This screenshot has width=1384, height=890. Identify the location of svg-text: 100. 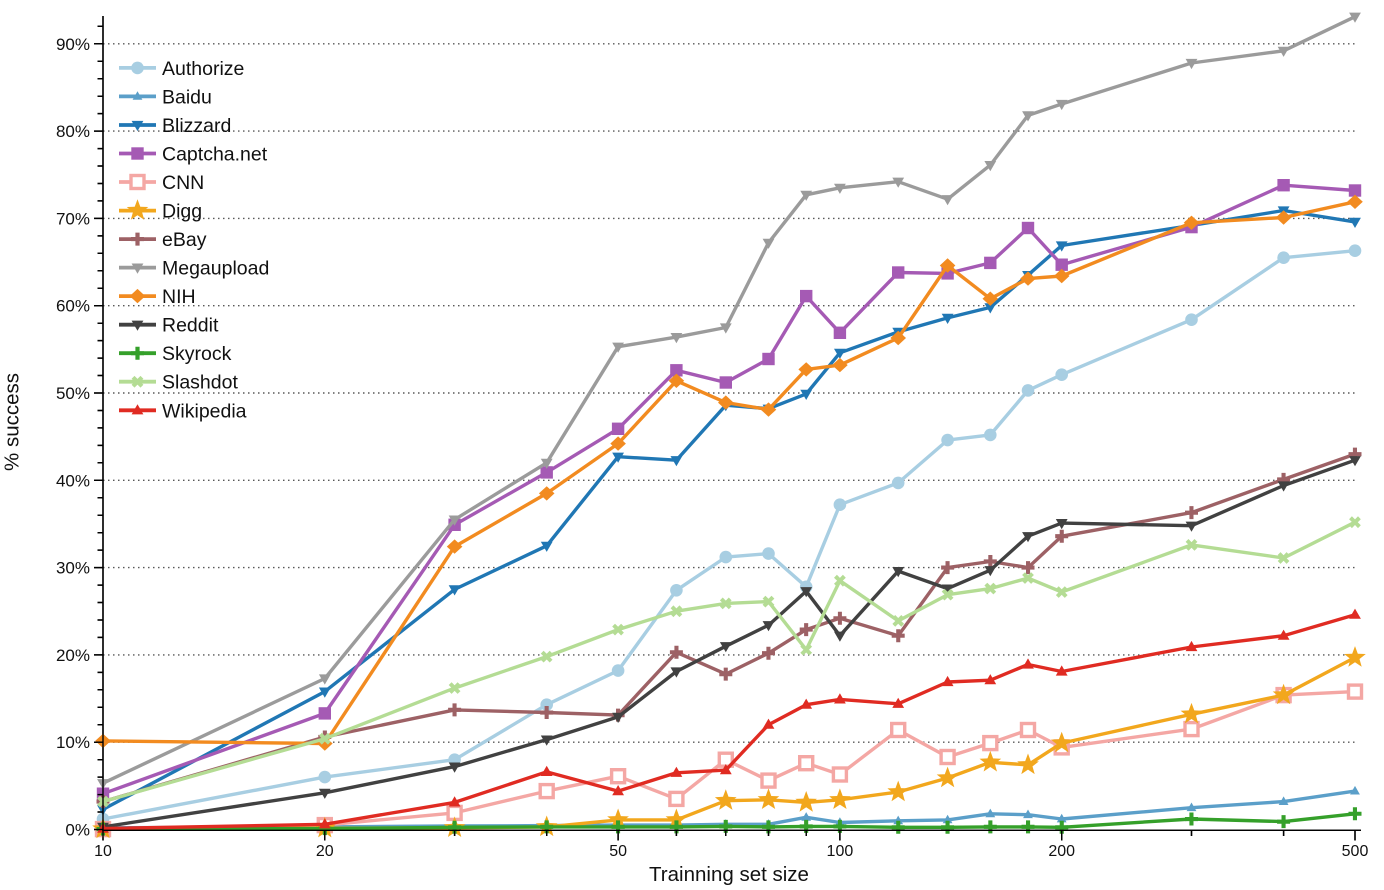
(840, 851).